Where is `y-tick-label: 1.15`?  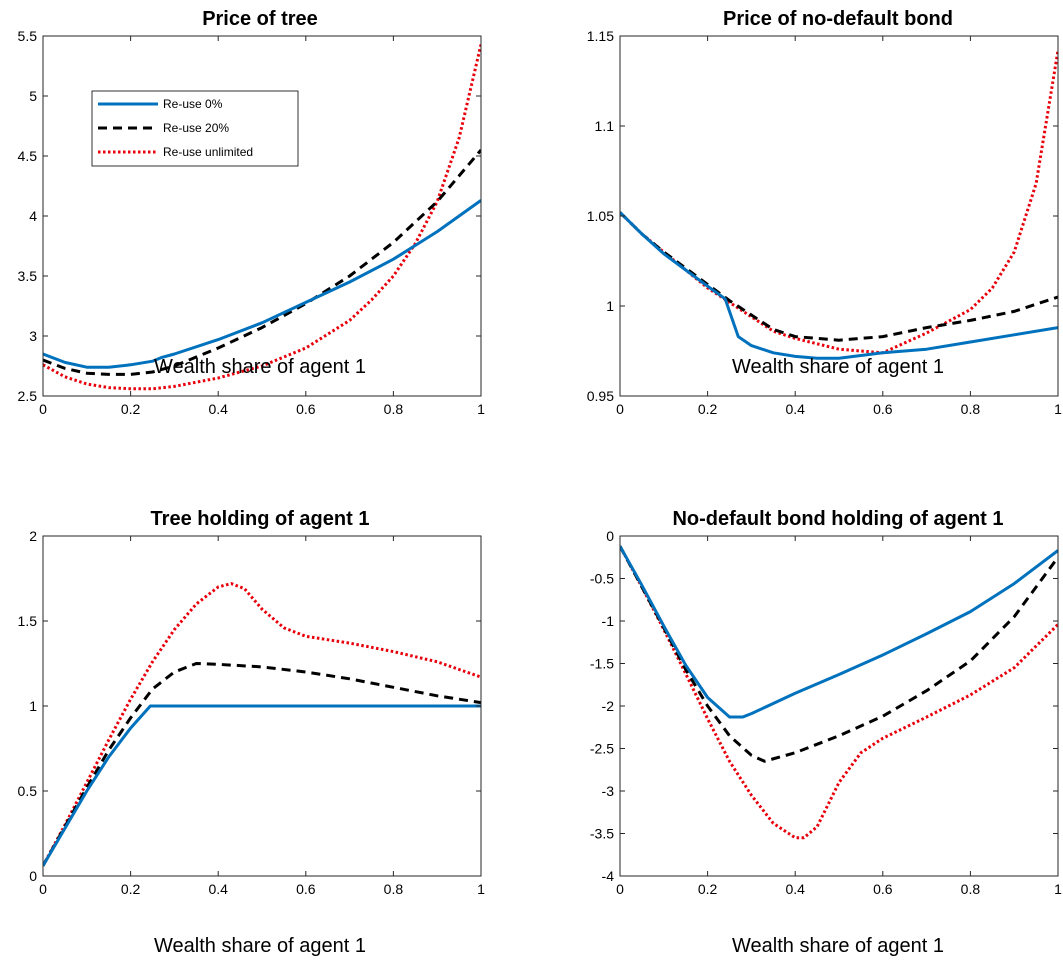
y-tick-label: 1.15 is located at coordinates (600, 36).